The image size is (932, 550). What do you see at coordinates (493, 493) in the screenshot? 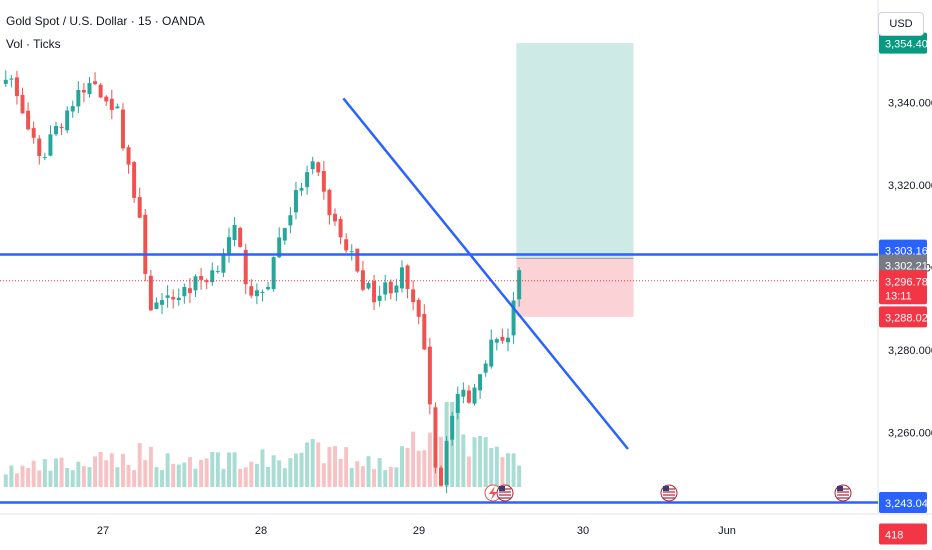
I see `lightning-icon-glyph` at bounding box center [493, 493].